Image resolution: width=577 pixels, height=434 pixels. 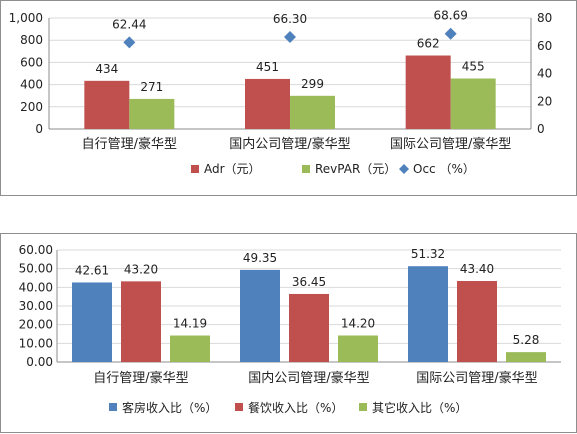 I want to click on legend-label: RevPAR（元）, so click(x=355, y=169).